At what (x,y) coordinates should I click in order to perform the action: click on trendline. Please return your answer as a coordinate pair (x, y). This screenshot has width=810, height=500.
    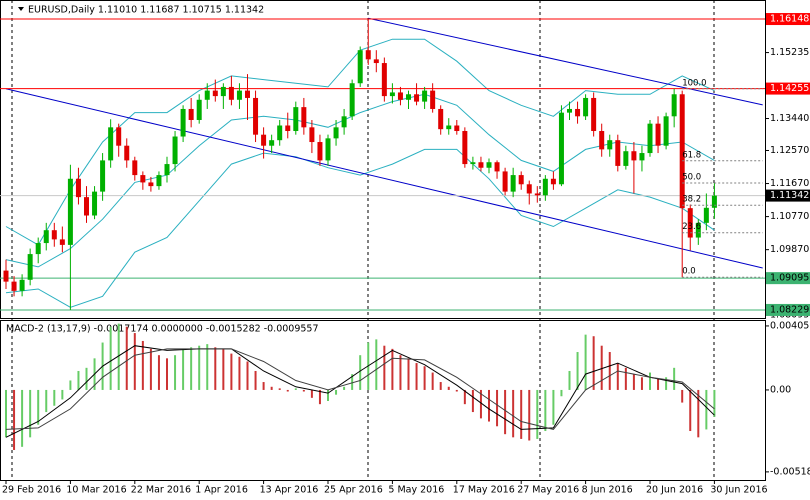
    Looking at the image, I should click on (565, 61).